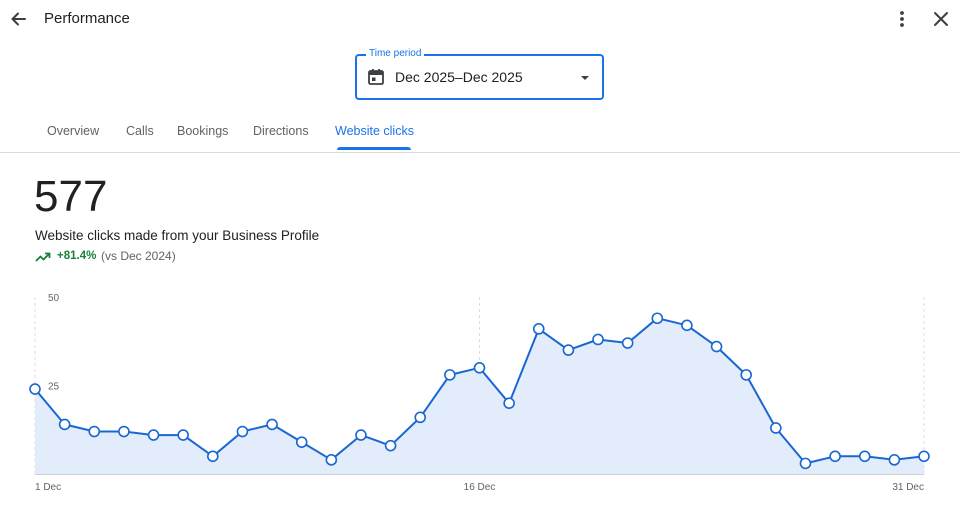  Describe the element at coordinates (480, 19) in the screenshot. I see `top-bar: Performance` at that location.